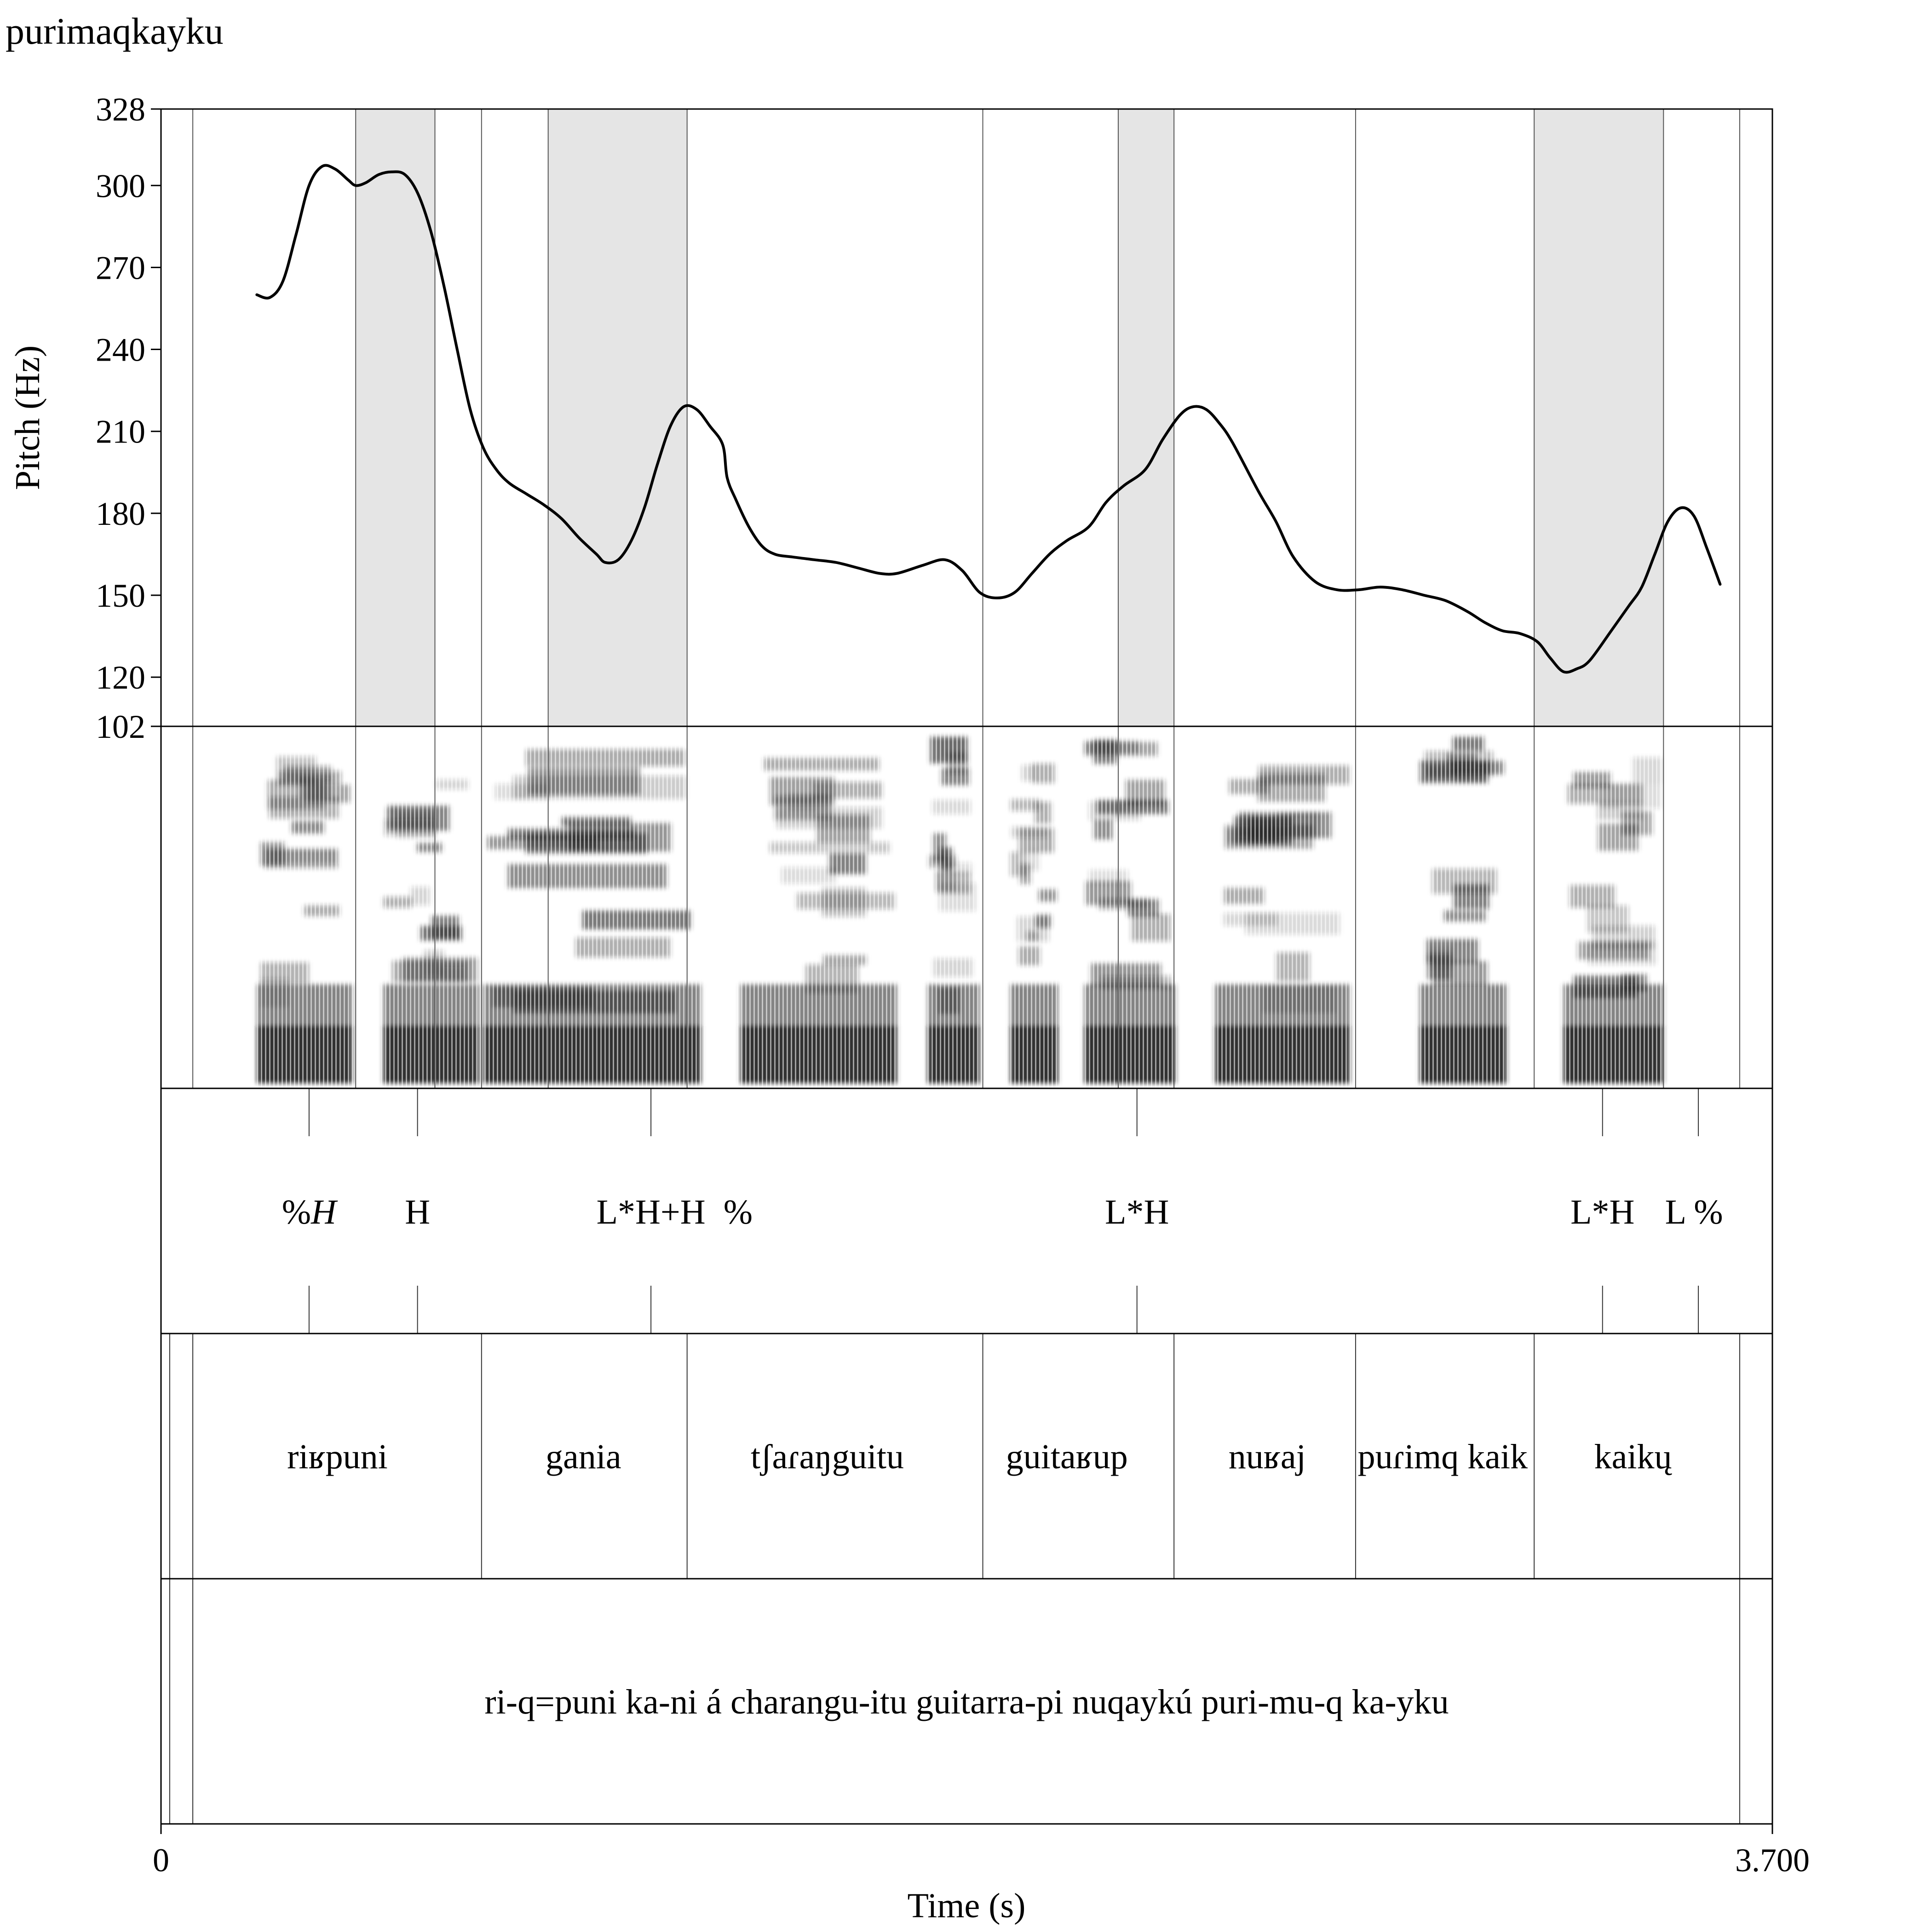 This screenshot has width=1932, height=1932. I want to click on x-tick-label-end: 3.700, so click(1772, 1860).